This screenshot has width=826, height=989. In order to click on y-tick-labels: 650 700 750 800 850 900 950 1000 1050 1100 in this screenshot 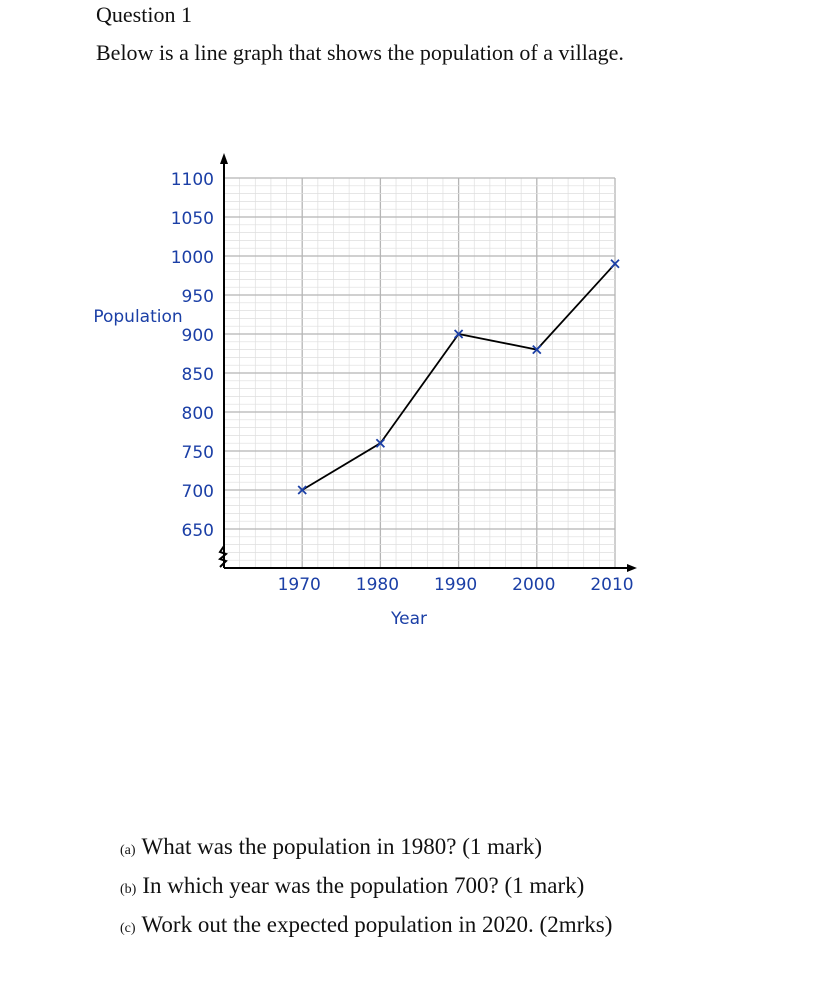, I will do `click(192, 355)`.